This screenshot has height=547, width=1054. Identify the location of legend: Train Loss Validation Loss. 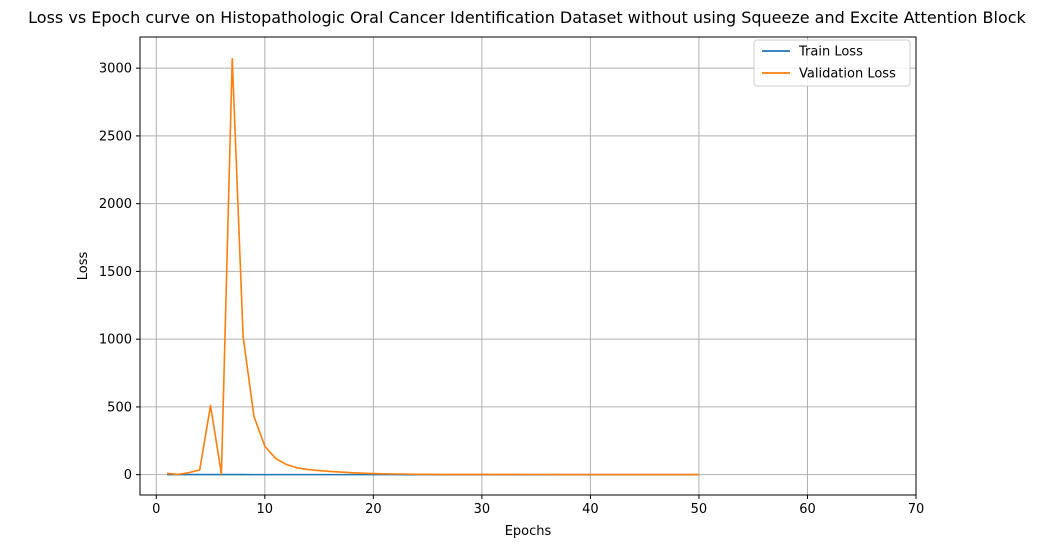
(832, 63).